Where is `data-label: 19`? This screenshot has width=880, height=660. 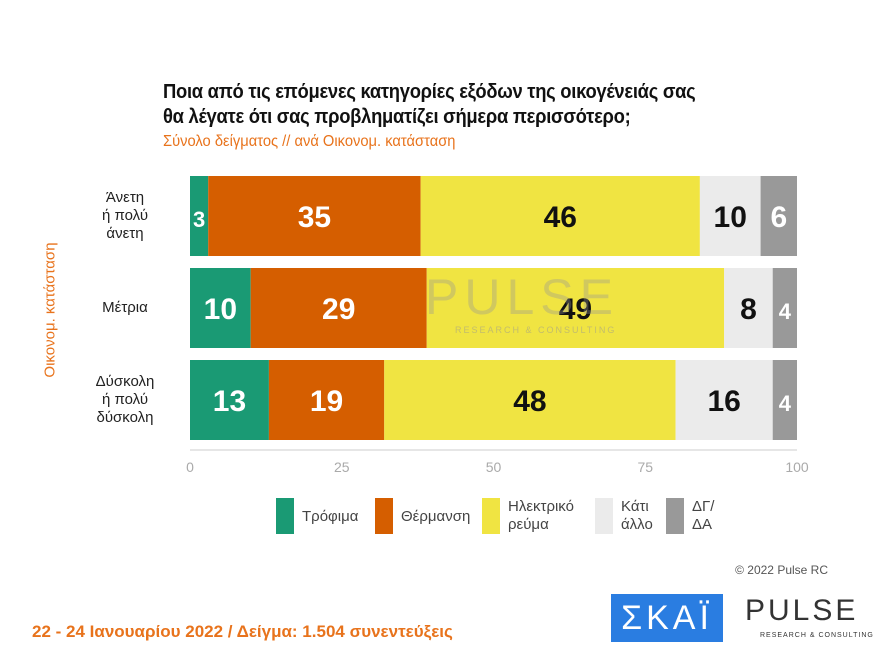
data-label: 19 is located at coordinates (326, 401).